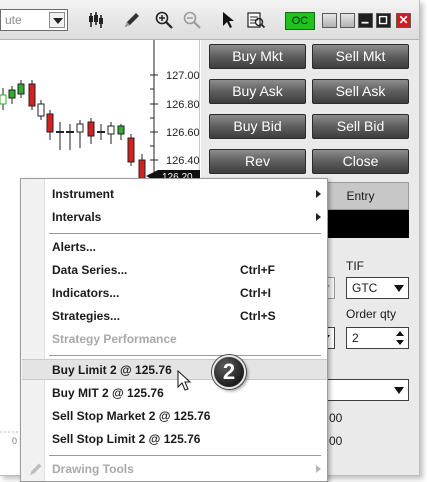  I want to click on tif-value: GTC, so click(365, 288).